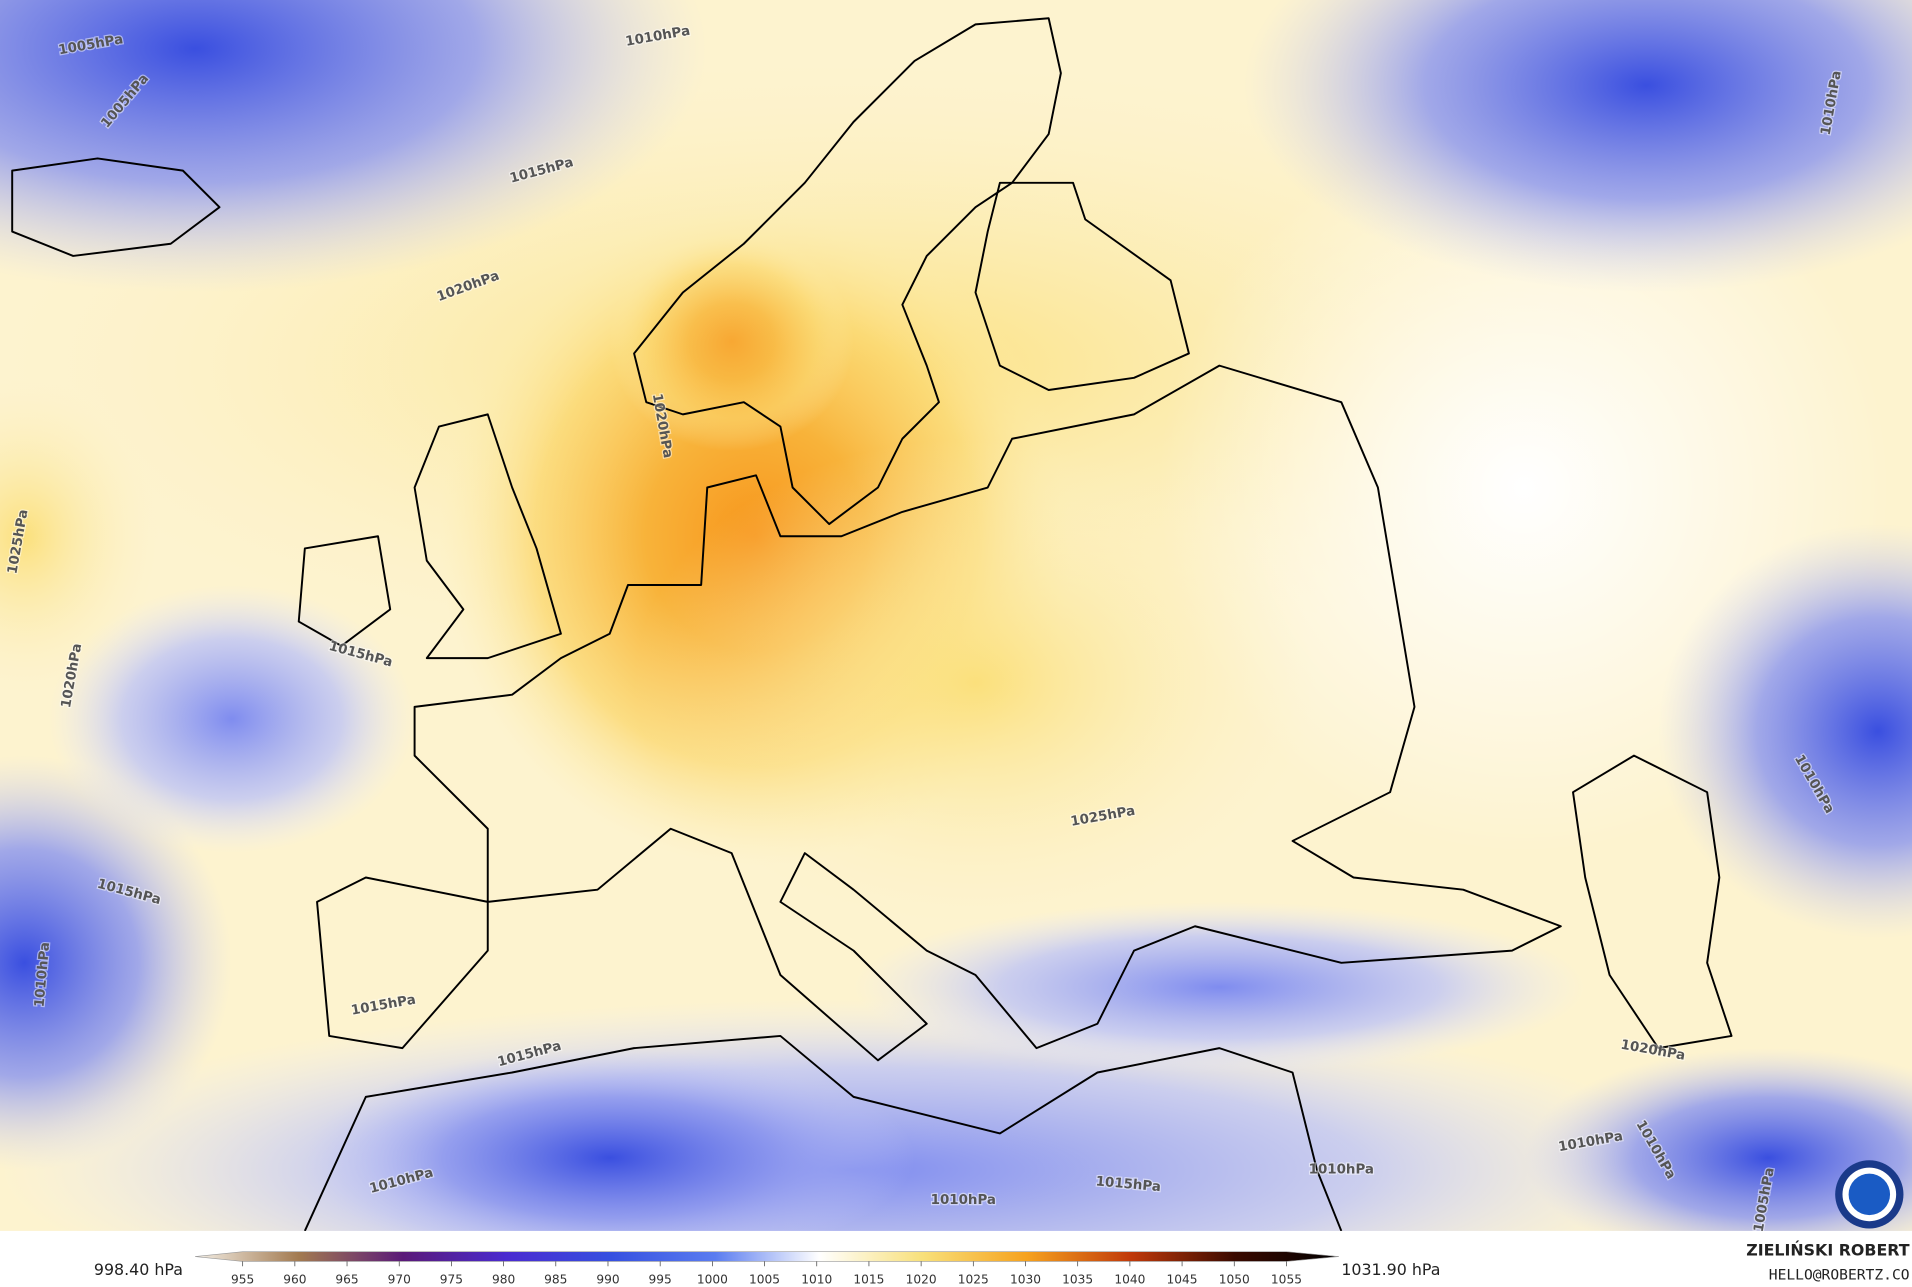 This screenshot has height=1287, width=1912. Describe the element at coordinates (921, 1279) in the screenshot. I see `colorbar-tick-label: 1020` at that location.